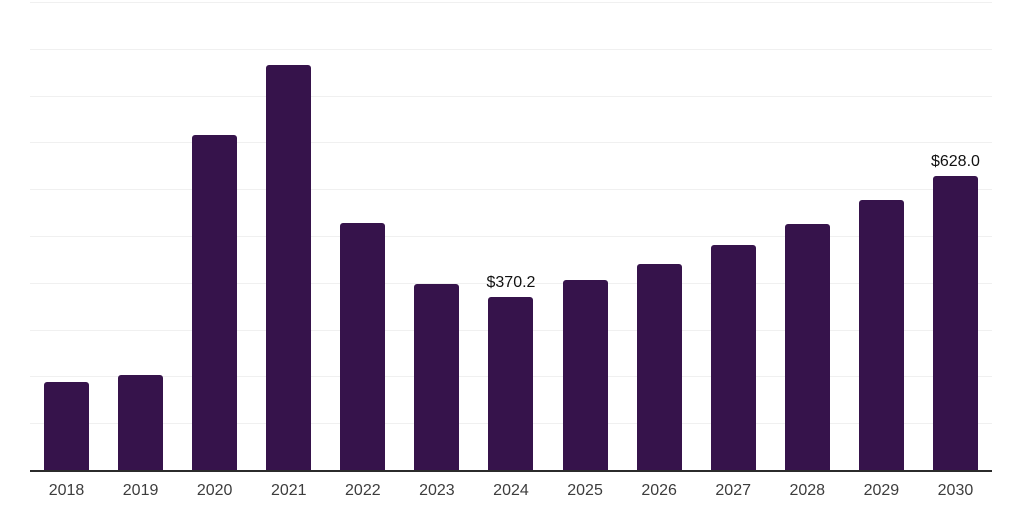 The height and width of the screenshot is (512, 1024). Describe the element at coordinates (66, 490) in the screenshot. I see `x-tick-2018: 2018` at that location.